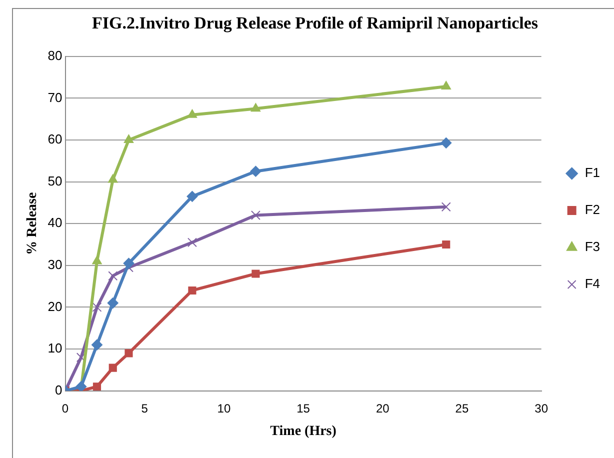 This screenshot has height=458, width=614. I want to click on y-tick-label: 80, so click(55, 55).